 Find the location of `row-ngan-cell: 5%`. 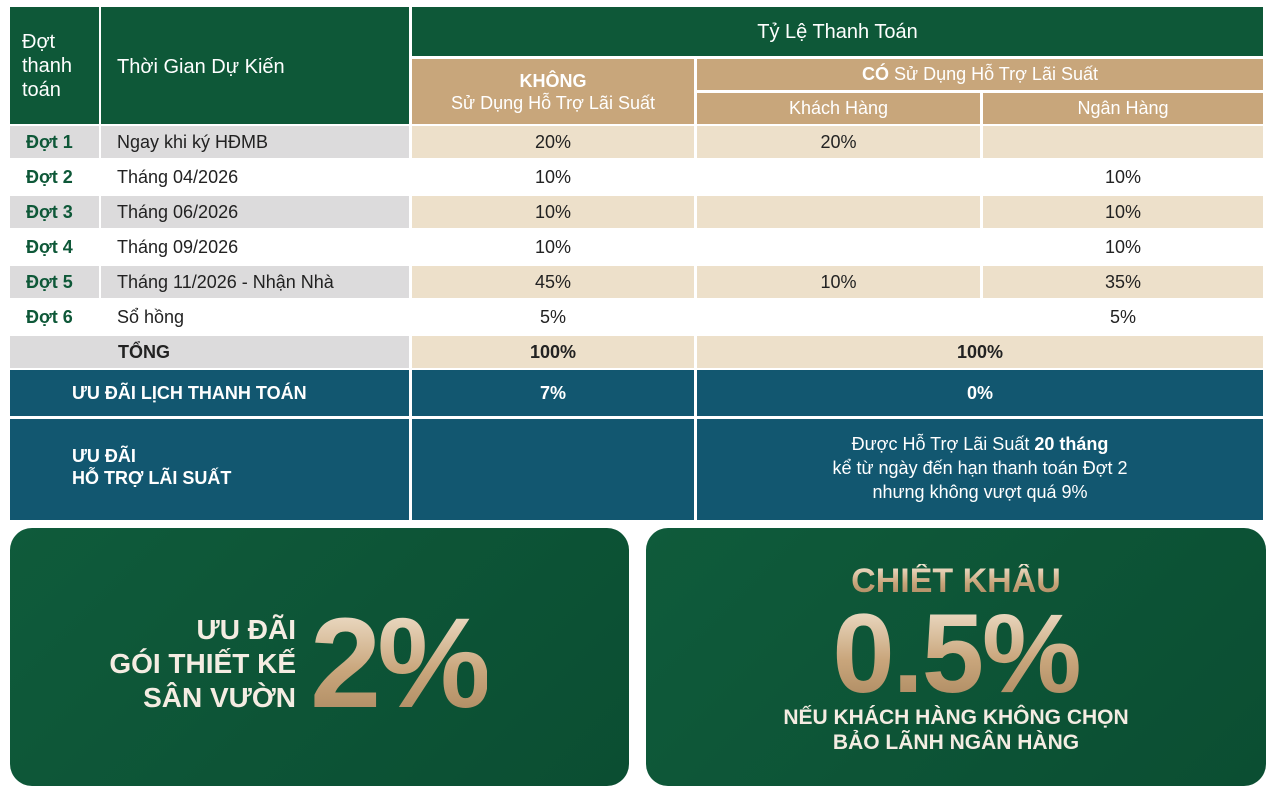

row-ngan-cell: 5% is located at coordinates (1123, 317).